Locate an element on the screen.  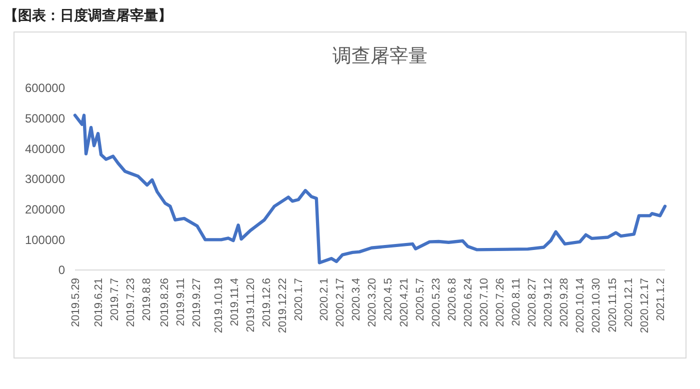
x-tick-label: 2019.12.22 is located at coordinates (283, 306).